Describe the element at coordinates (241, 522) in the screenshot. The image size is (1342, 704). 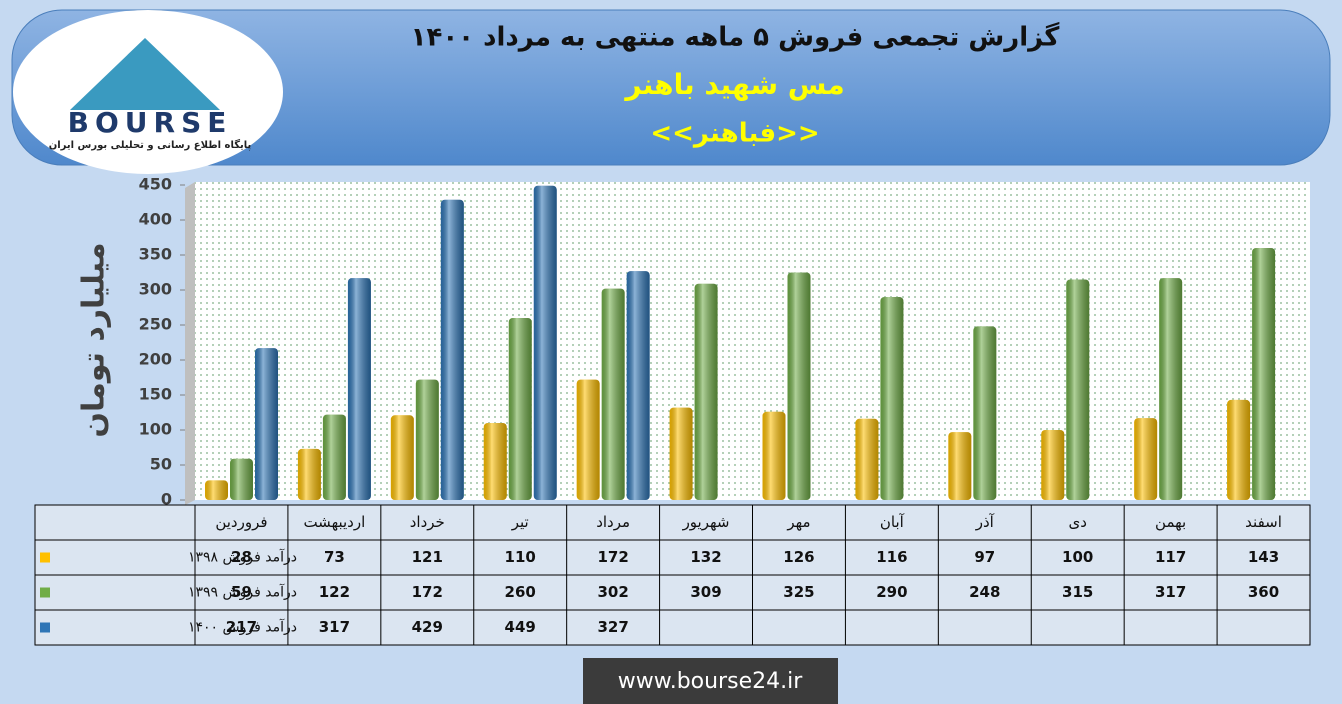
I see `x-tick-label: فروردین` at that location.